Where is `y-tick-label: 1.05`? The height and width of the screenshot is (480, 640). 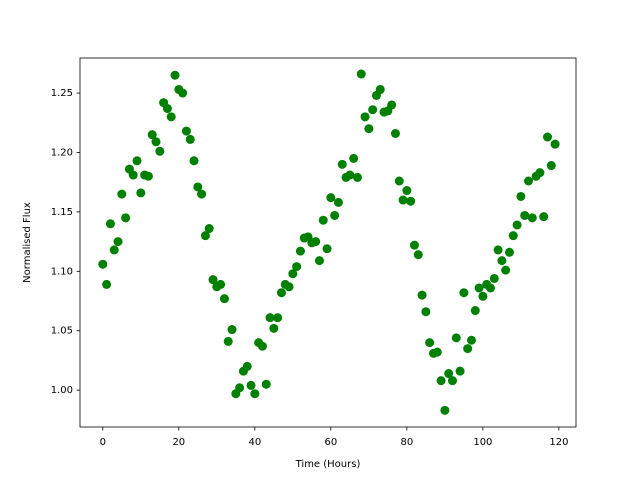 y-tick-label: 1.05 is located at coordinates (62, 331).